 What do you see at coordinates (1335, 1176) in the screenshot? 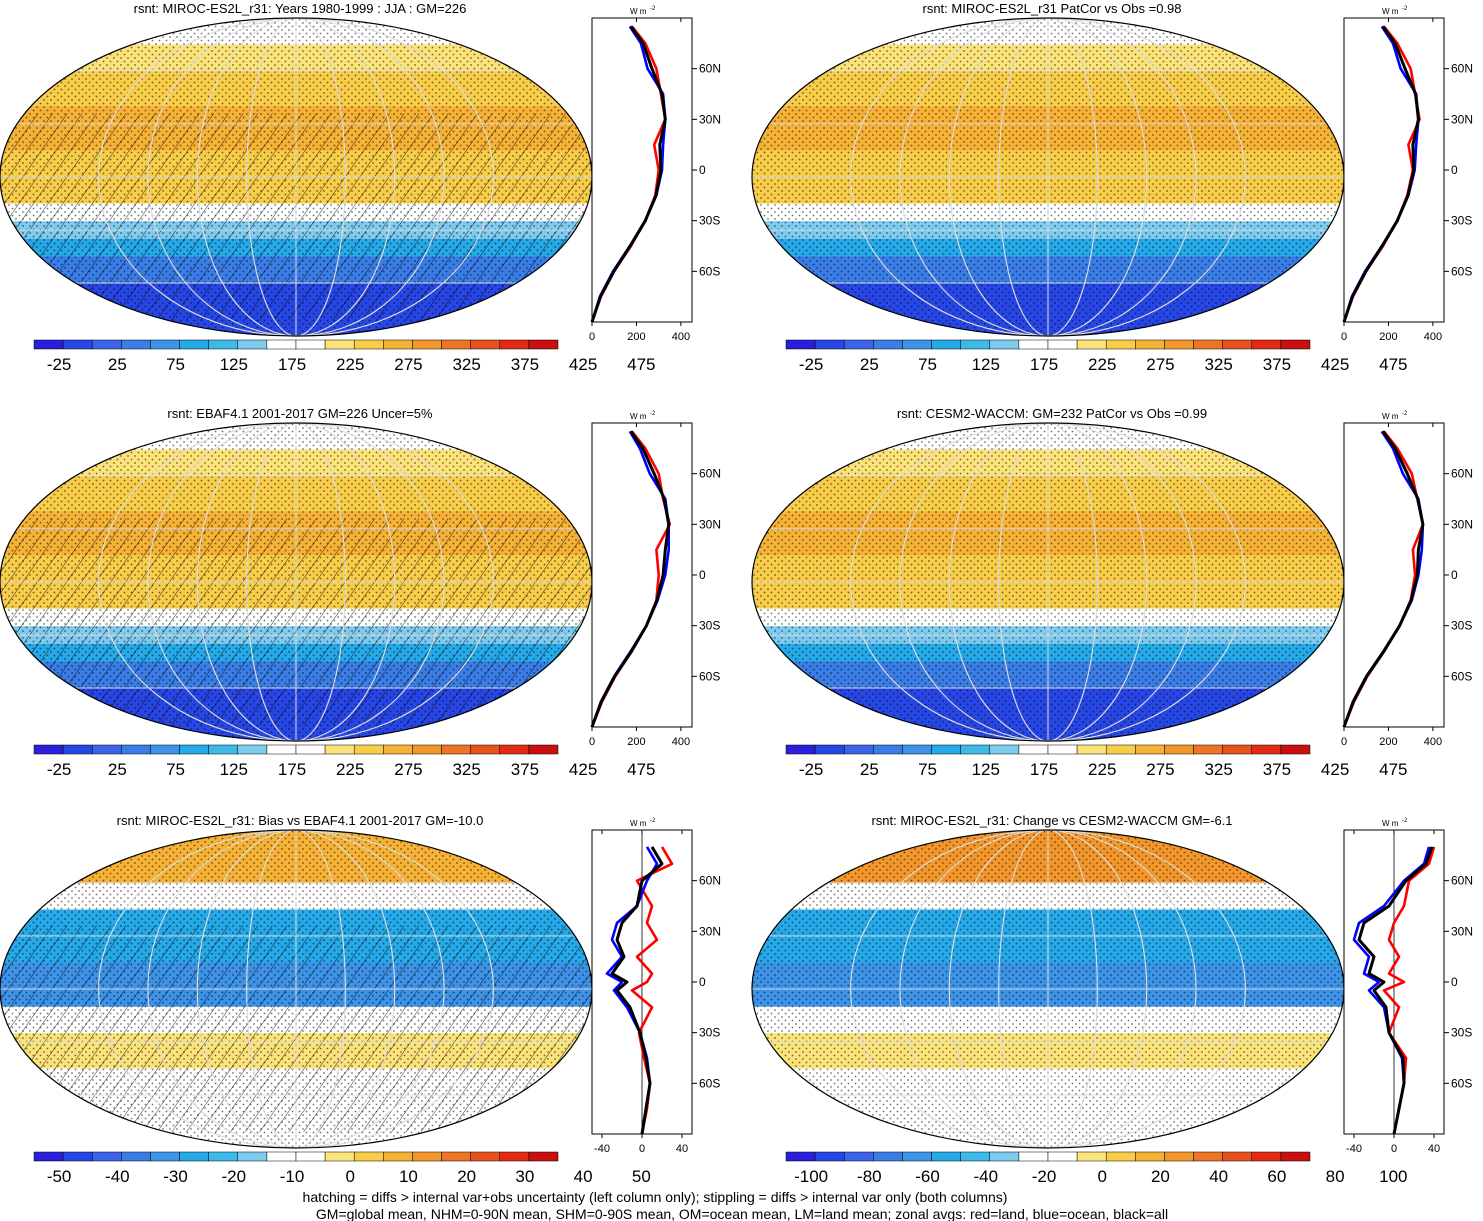
I see `colorbar-tick-label: 80` at bounding box center [1335, 1176].